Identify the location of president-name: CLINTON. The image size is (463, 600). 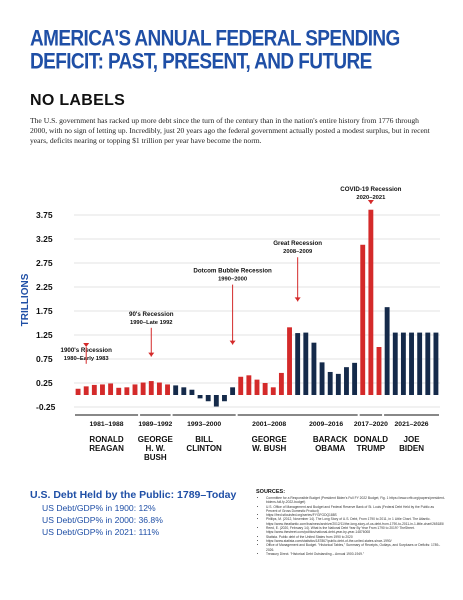
(204, 448).